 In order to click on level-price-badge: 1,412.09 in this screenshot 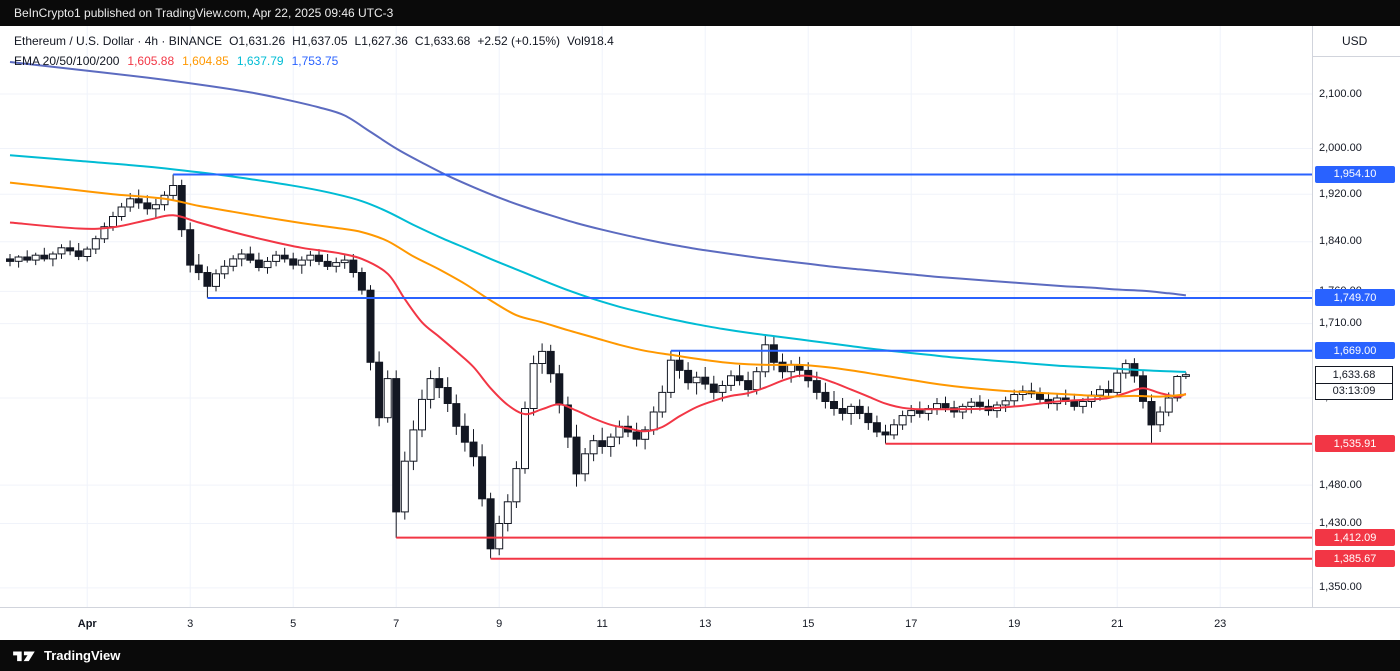, I will do `click(1355, 538)`.